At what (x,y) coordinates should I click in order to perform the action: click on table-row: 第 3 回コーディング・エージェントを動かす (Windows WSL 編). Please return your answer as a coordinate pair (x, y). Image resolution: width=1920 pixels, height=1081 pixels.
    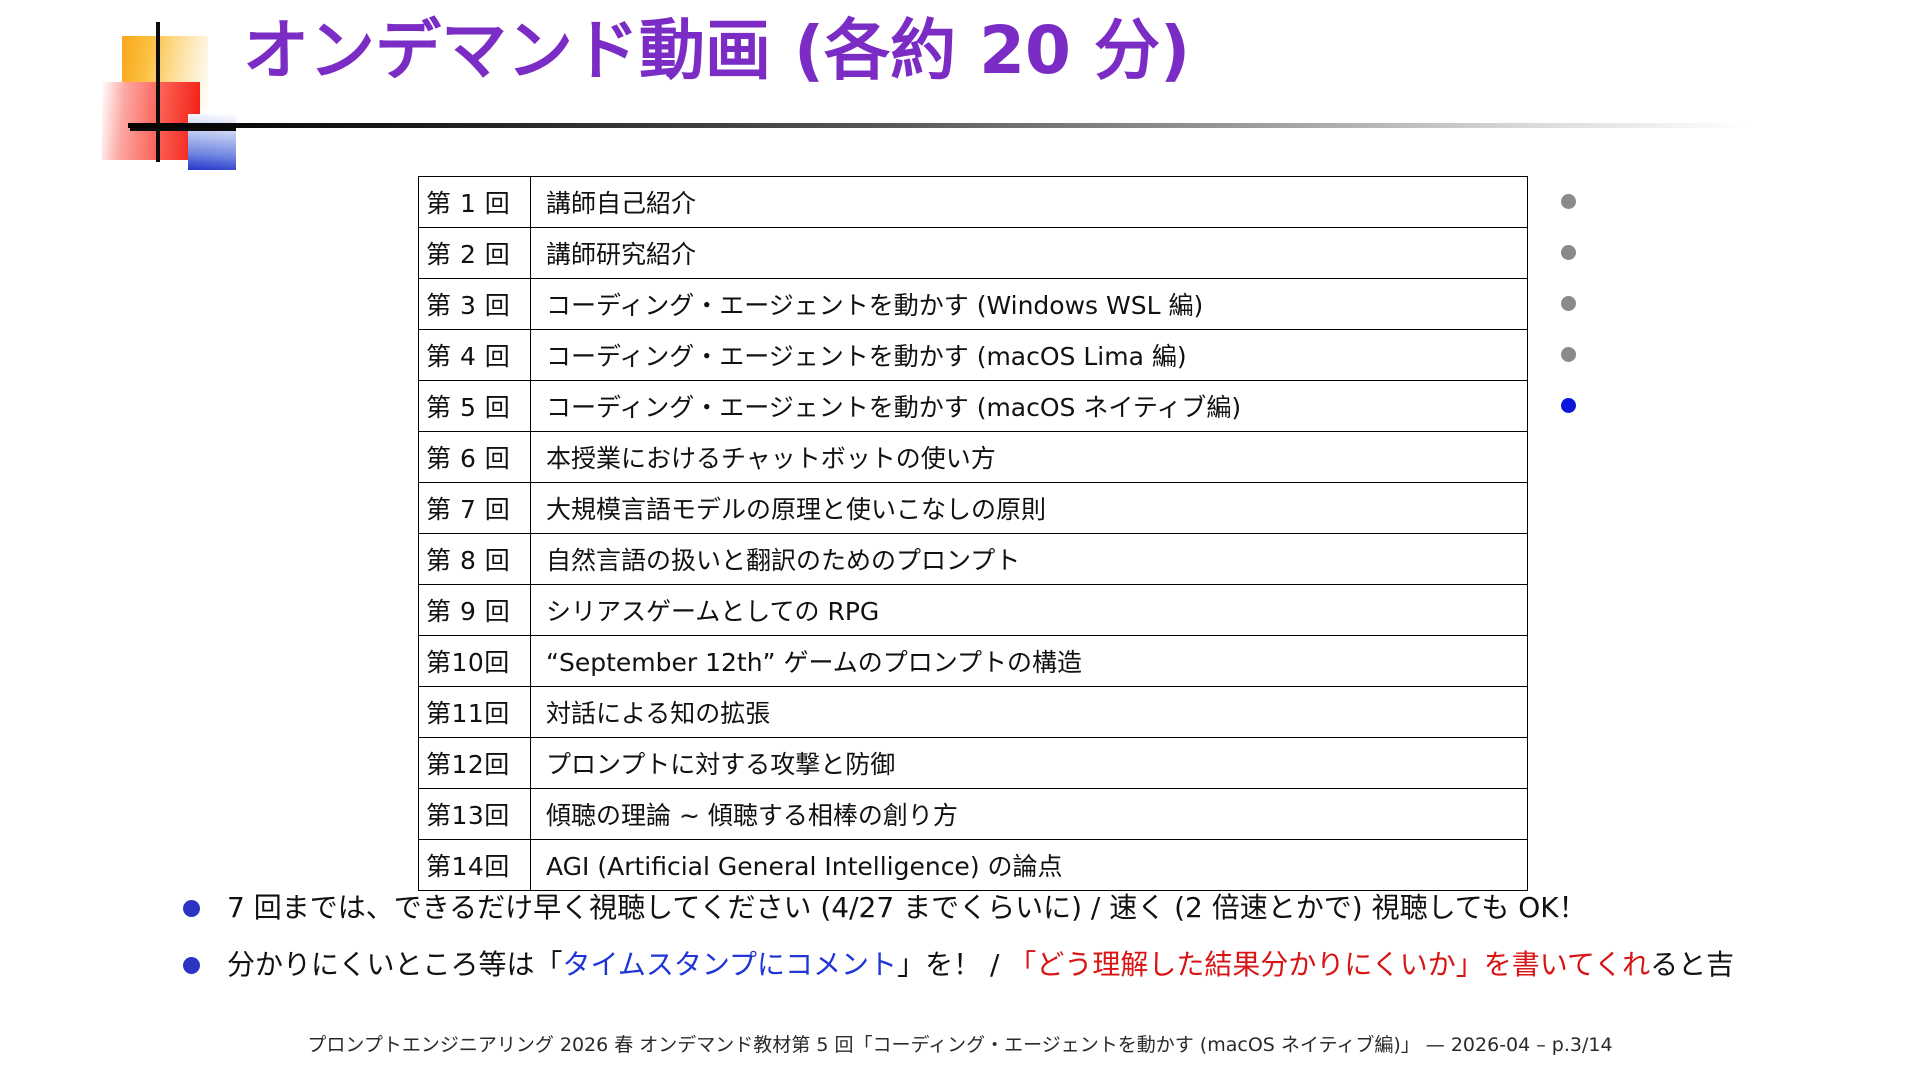
    Looking at the image, I should click on (973, 304).